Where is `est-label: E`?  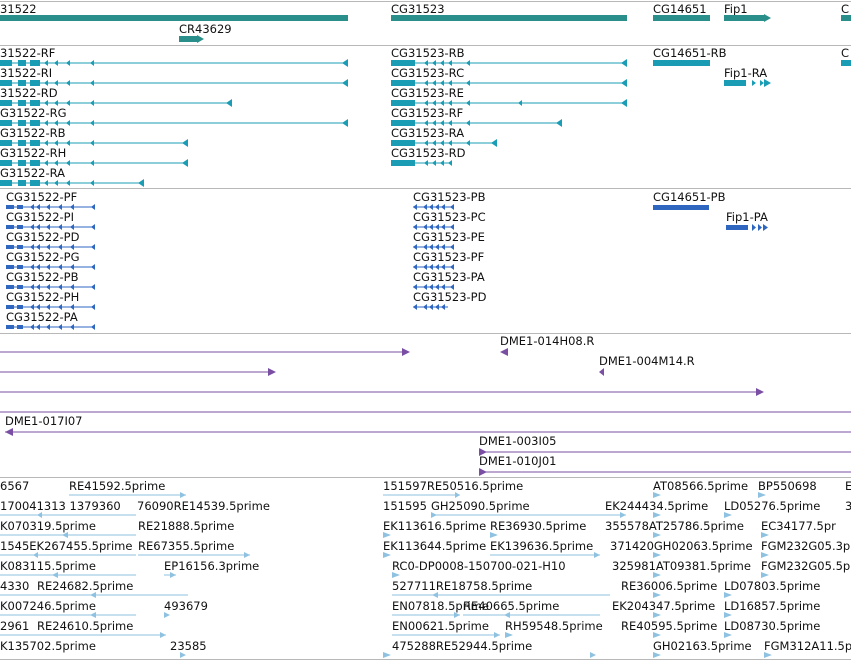 est-label: E is located at coordinates (848, 486).